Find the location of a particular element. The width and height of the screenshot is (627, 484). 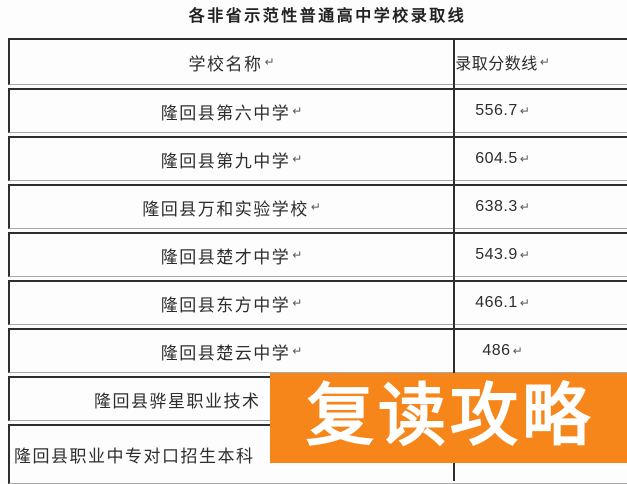

table-row: 隆回县第九中学 ↵ 604.5 ↵ is located at coordinates (317, 158).